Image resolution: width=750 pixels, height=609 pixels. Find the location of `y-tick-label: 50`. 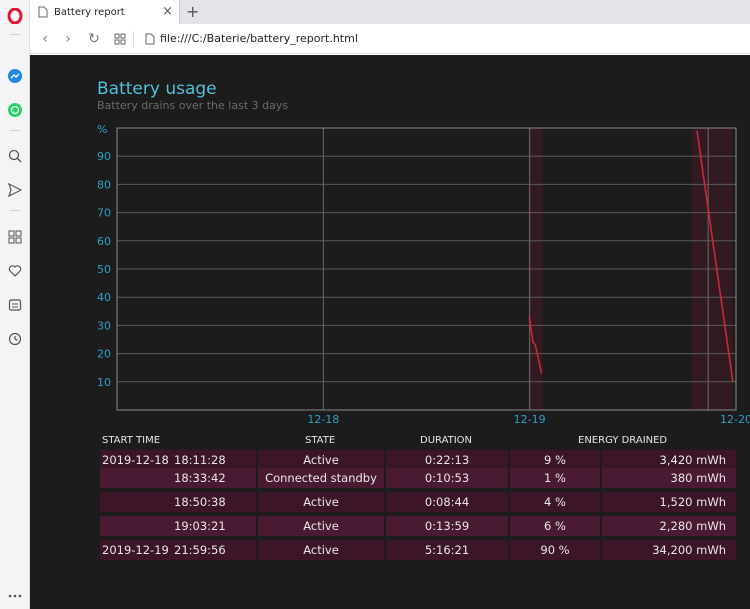

y-tick-label: 50 is located at coordinates (104, 269).